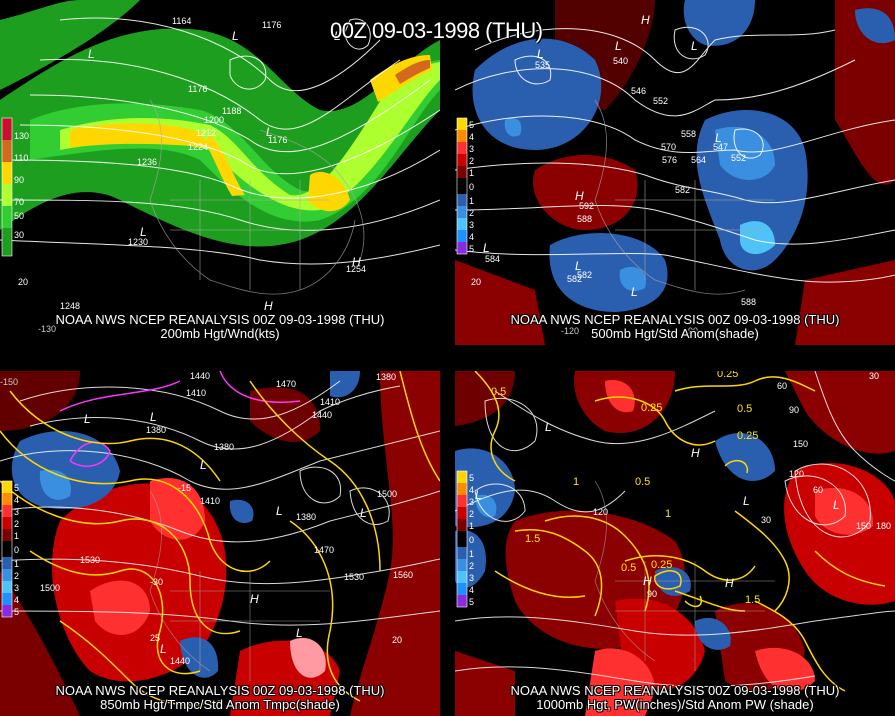  Describe the element at coordinates (225, 165) in the screenshot. I see `wind-jet-90b` at that location.